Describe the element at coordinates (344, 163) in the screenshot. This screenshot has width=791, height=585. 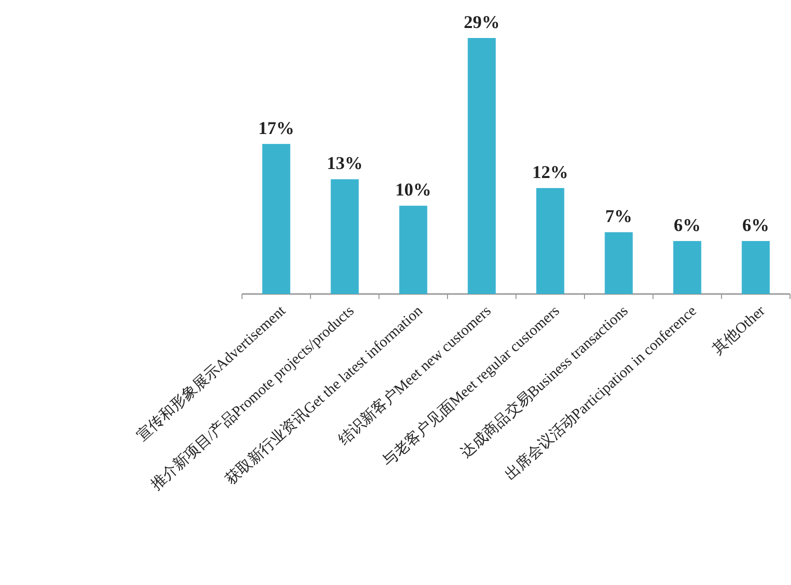
I see `data-label: 13%` at that location.